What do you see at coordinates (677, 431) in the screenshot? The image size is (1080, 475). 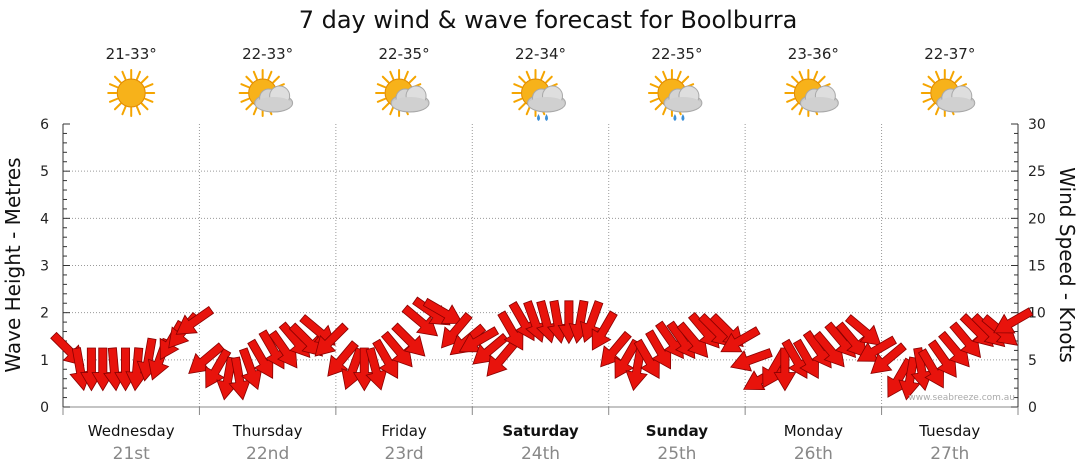 I see `day-name: Sunday` at bounding box center [677, 431].